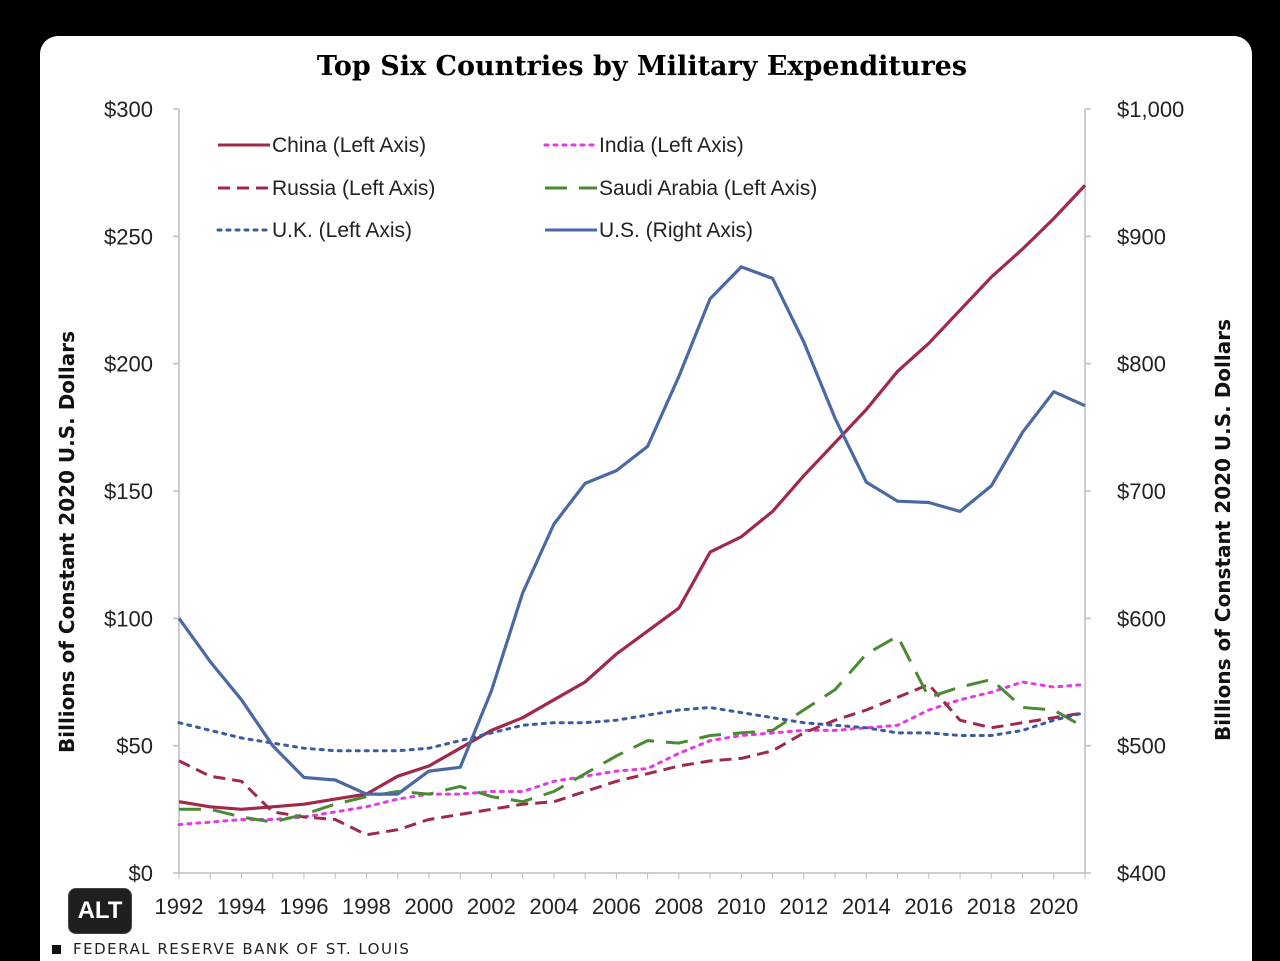 This screenshot has height=961, width=1280. I want to click on x-tick-label: 1992, so click(179, 906).